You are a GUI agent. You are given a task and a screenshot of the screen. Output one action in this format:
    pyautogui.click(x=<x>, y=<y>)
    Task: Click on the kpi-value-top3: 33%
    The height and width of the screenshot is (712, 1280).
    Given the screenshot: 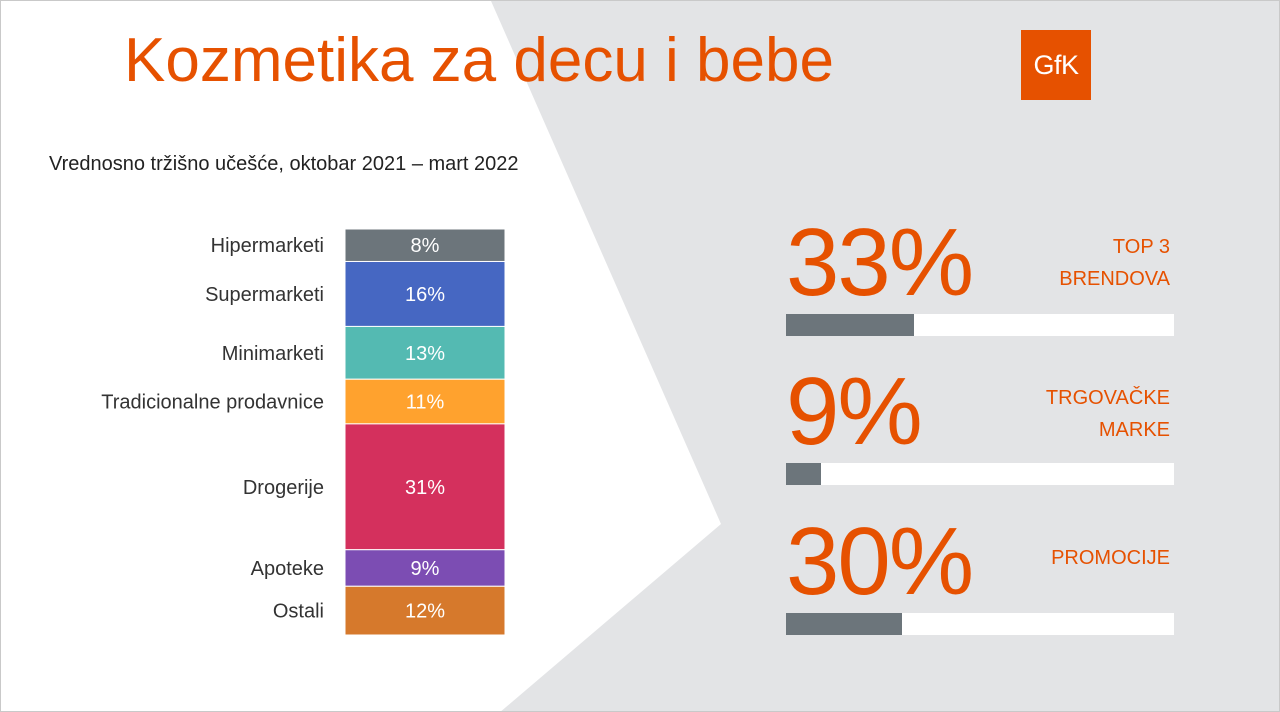 What is the action you would take?
    pyautogui.click(x=880, y=262)
    